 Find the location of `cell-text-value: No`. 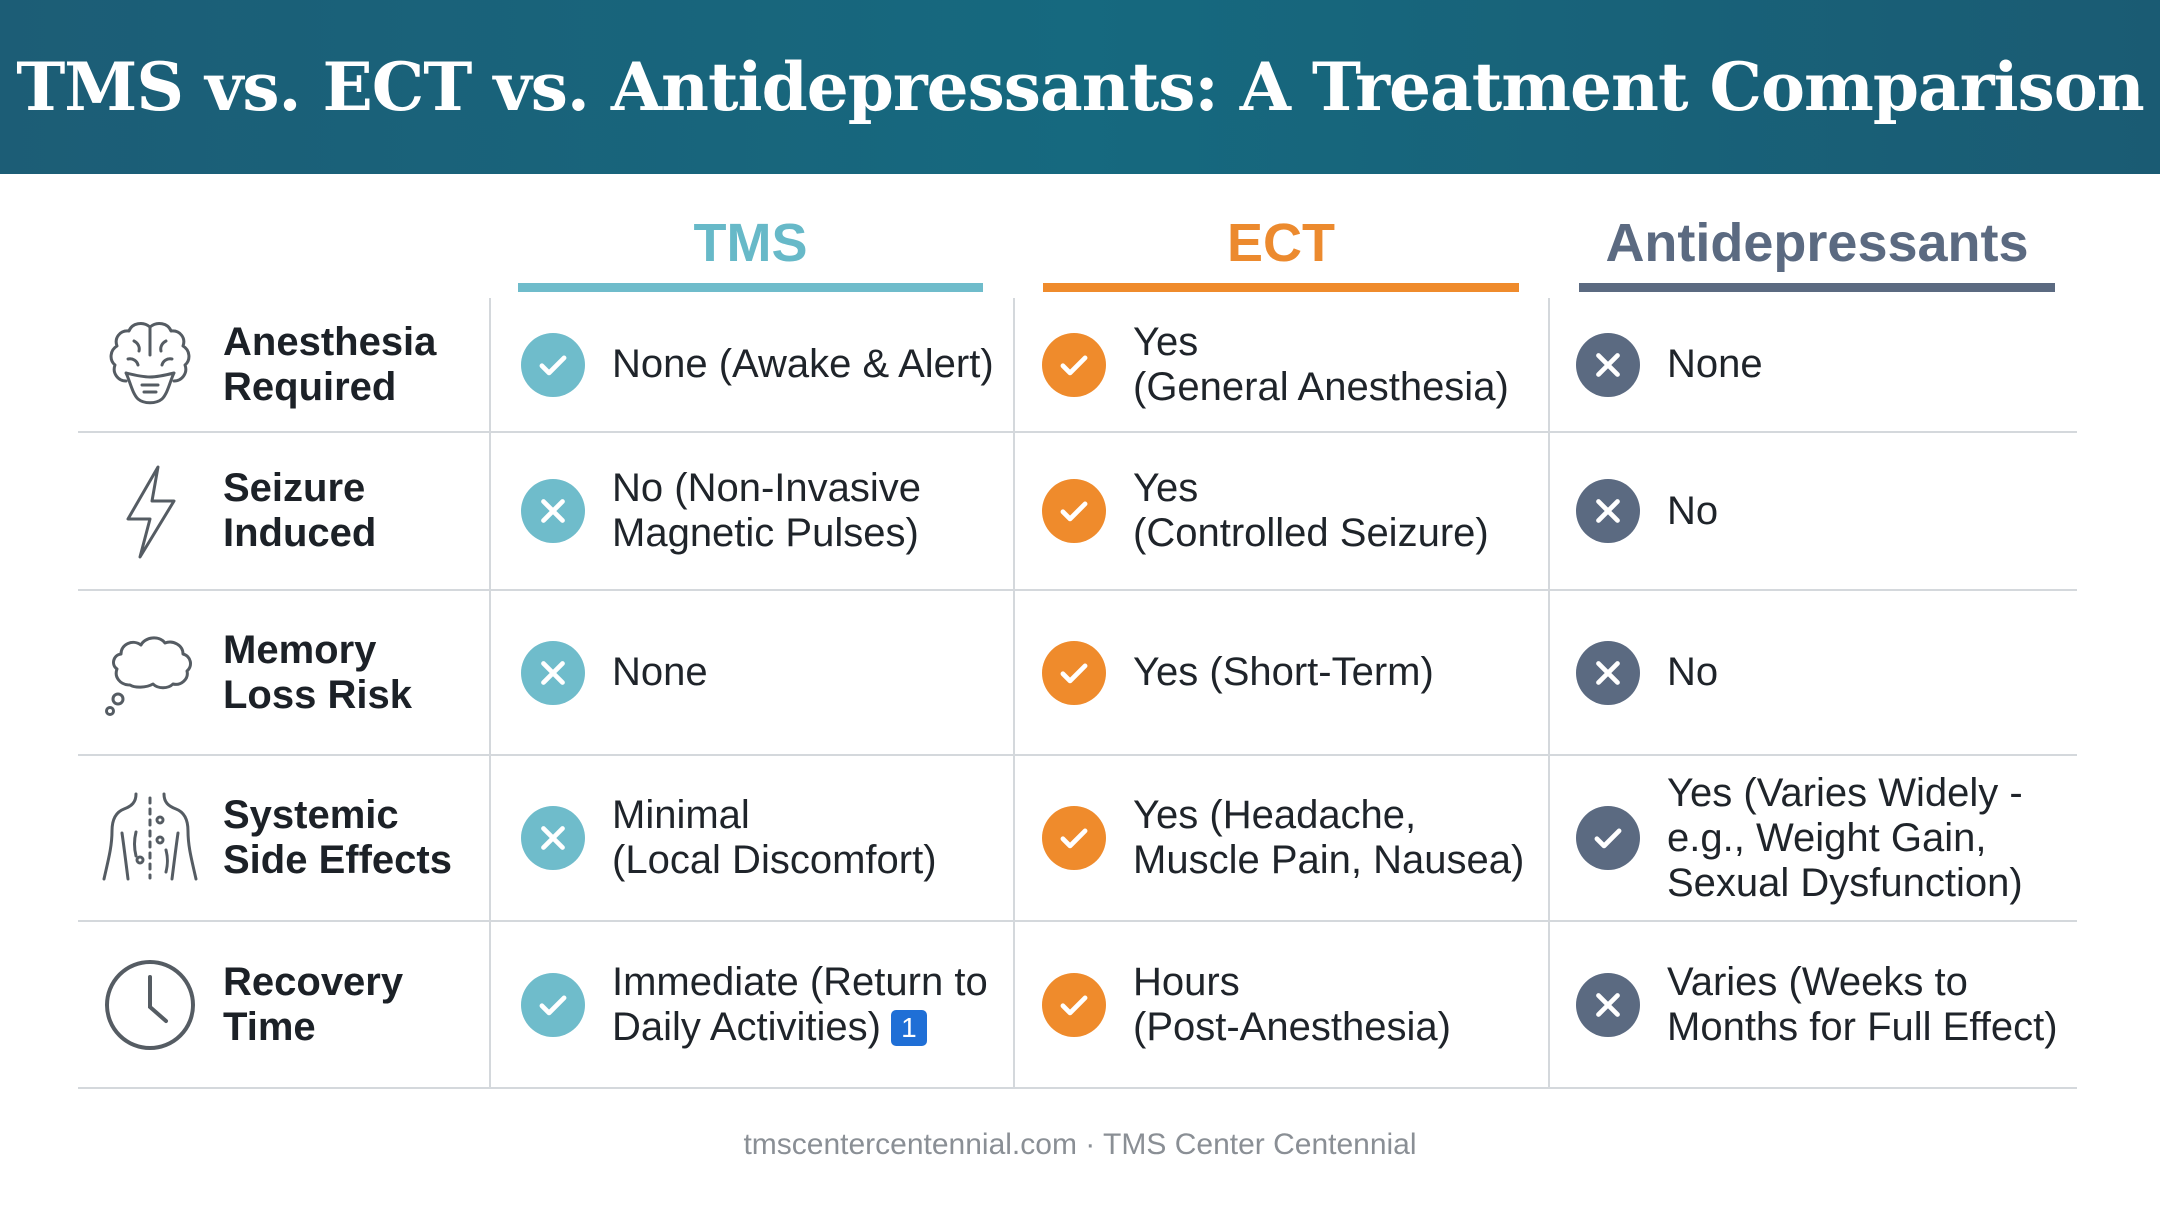

cell-text-value: No is located at coordinates (1693, 672).